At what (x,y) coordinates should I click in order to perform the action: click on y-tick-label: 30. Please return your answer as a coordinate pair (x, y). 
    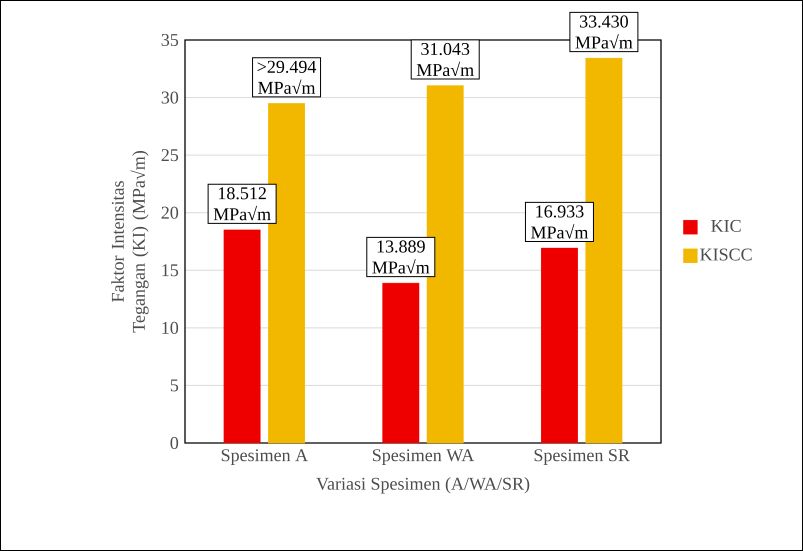
    Looking at the image, I should click on (170, 97).